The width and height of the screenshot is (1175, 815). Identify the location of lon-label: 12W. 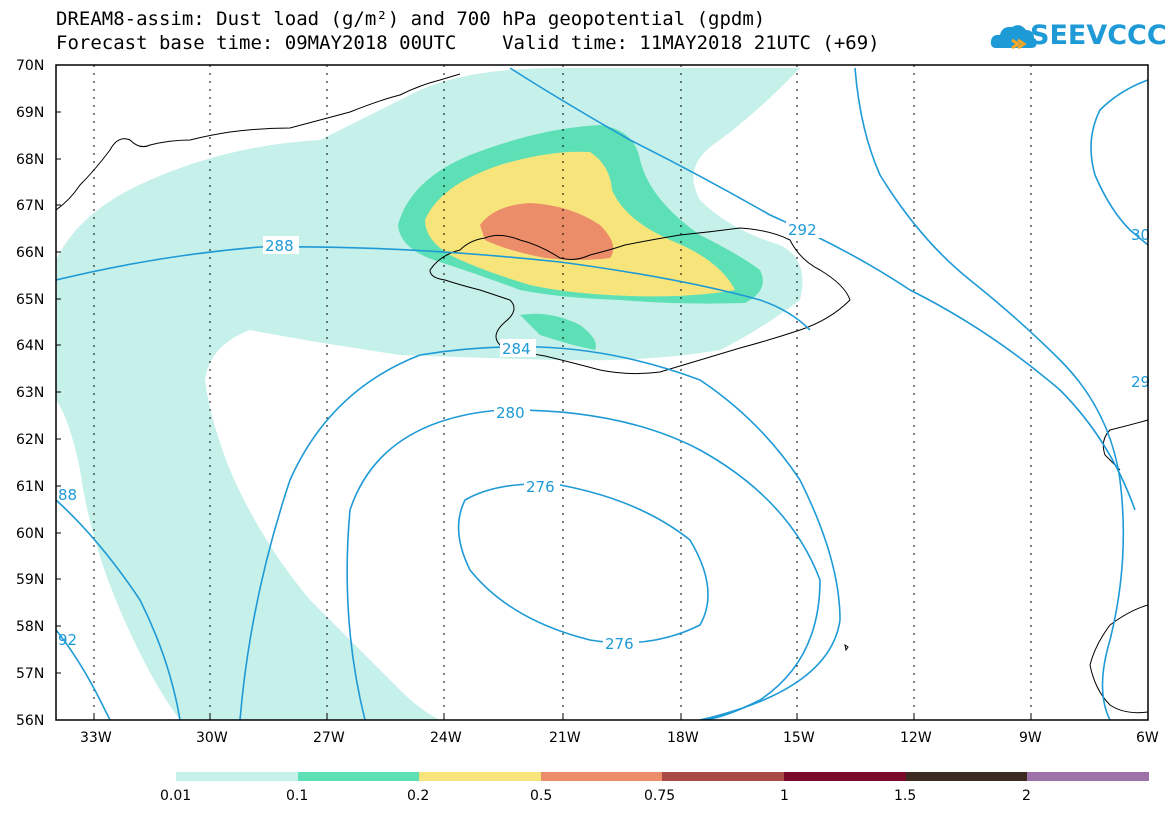
(916, 738).